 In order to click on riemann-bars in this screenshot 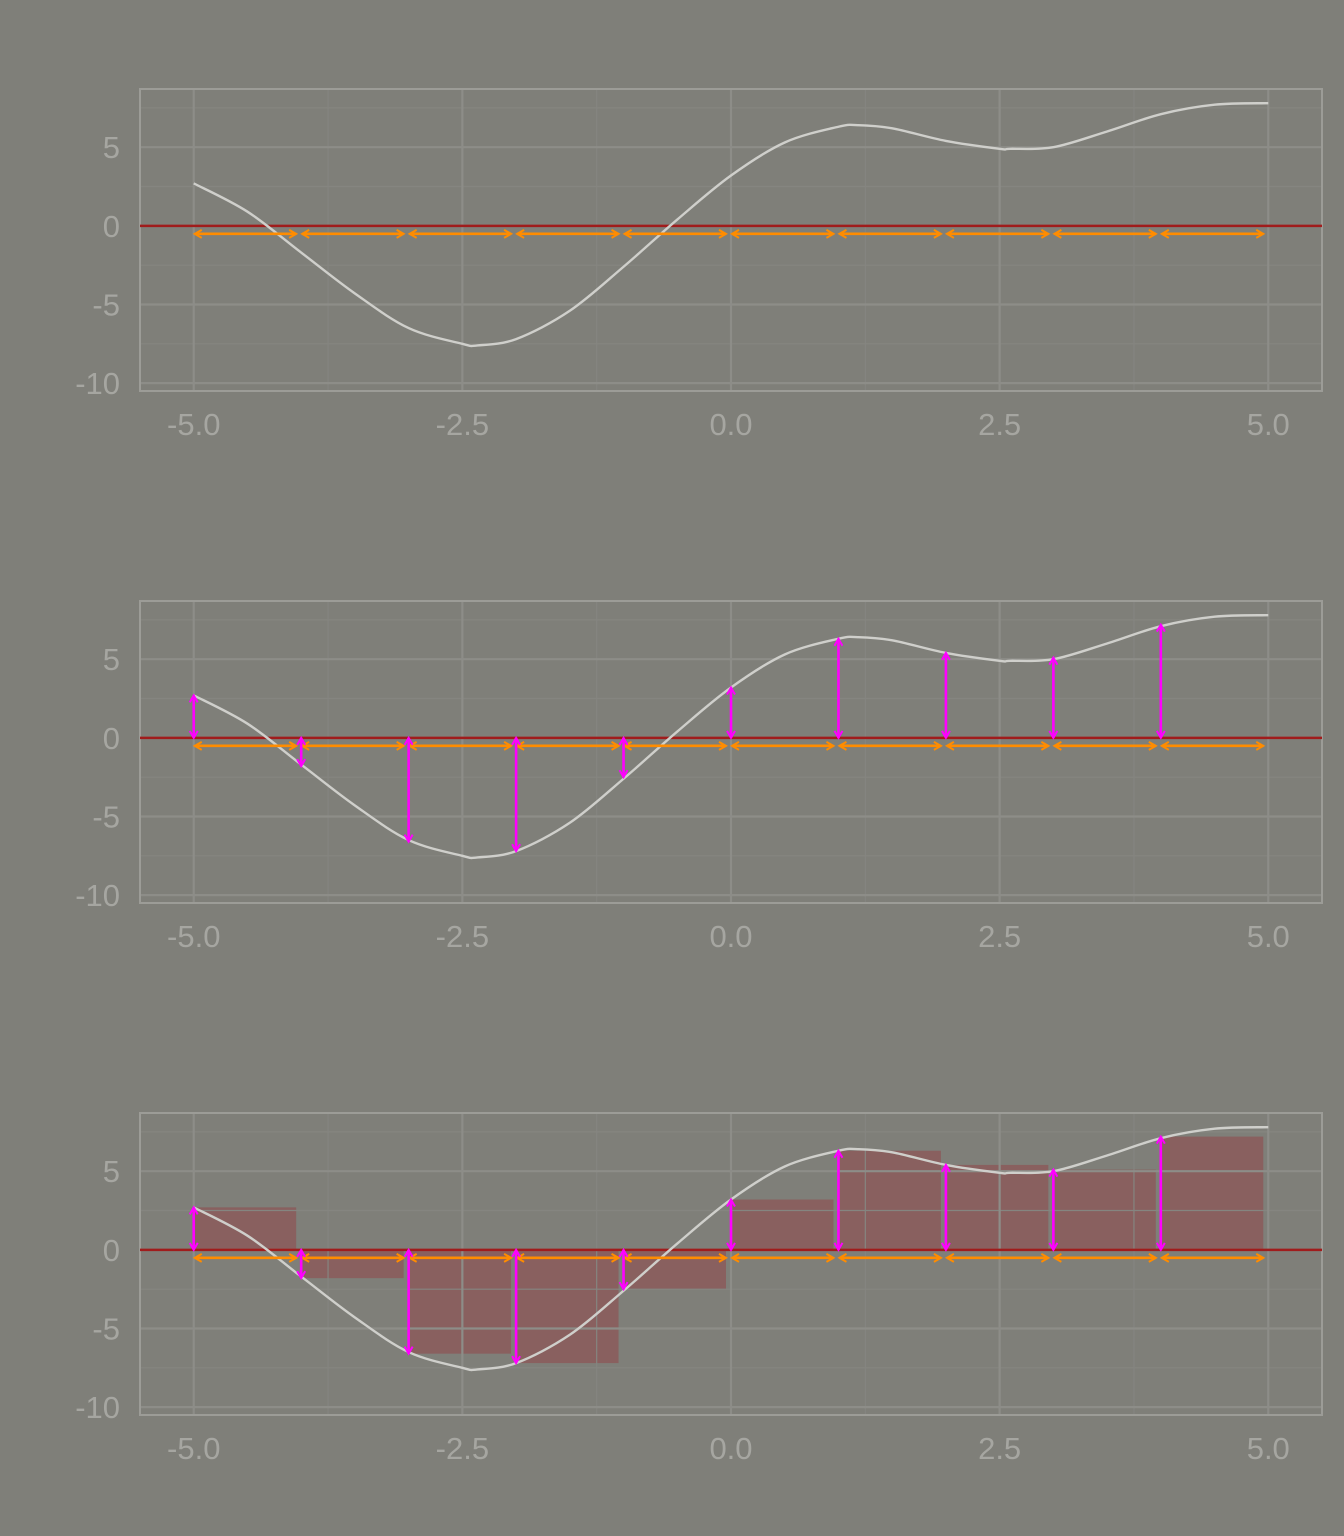, I will do `click(728, 1250)`.